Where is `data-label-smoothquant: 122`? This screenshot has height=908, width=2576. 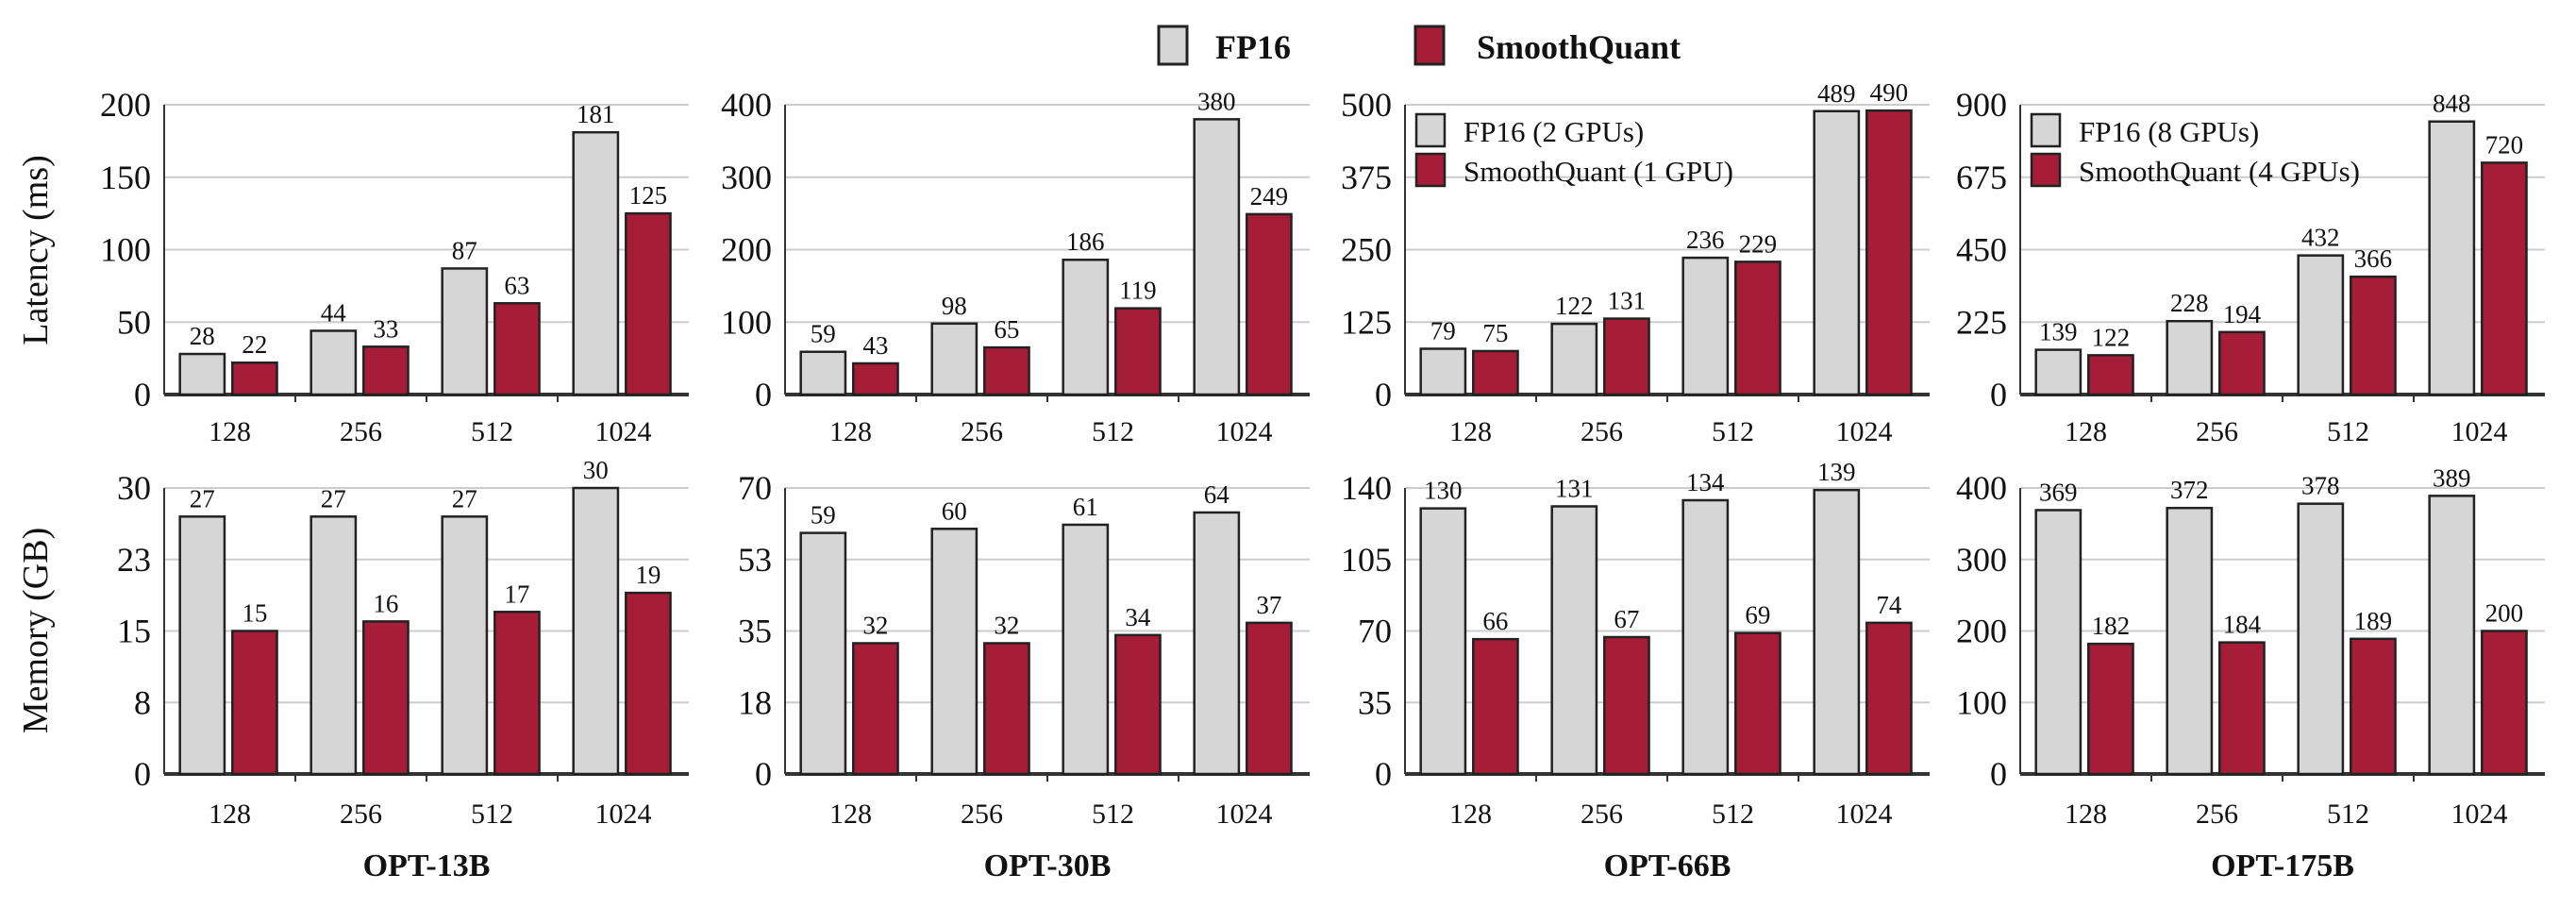
data-label-smoothquant: 122 is located at coordinates (2111, 337).